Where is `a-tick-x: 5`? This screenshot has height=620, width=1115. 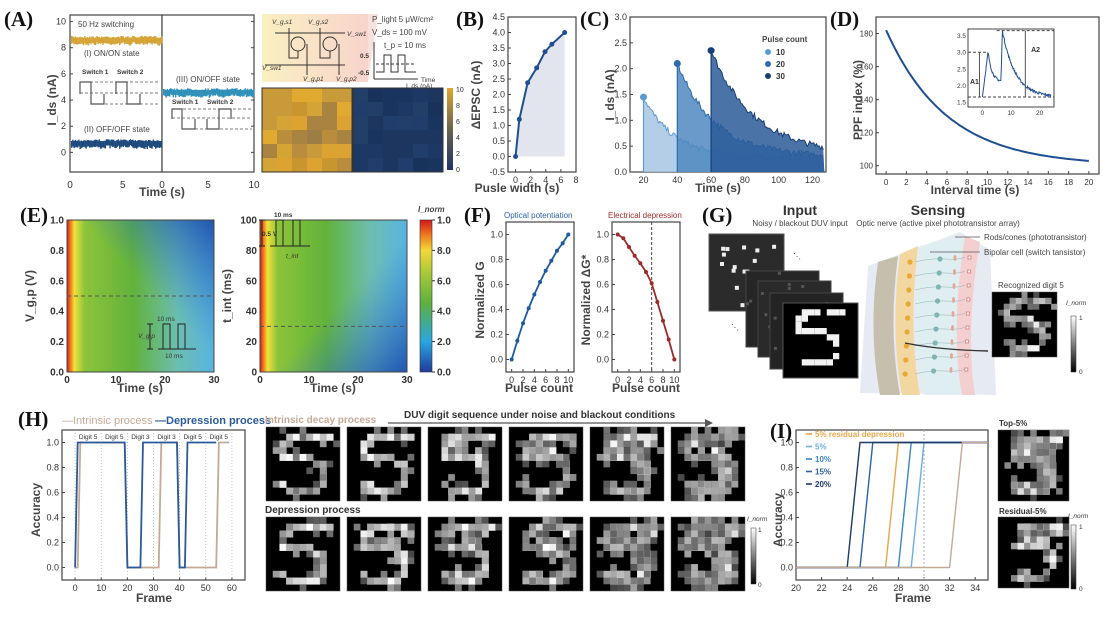 a-tick-x: 5 is located at coordinates (208, 185).